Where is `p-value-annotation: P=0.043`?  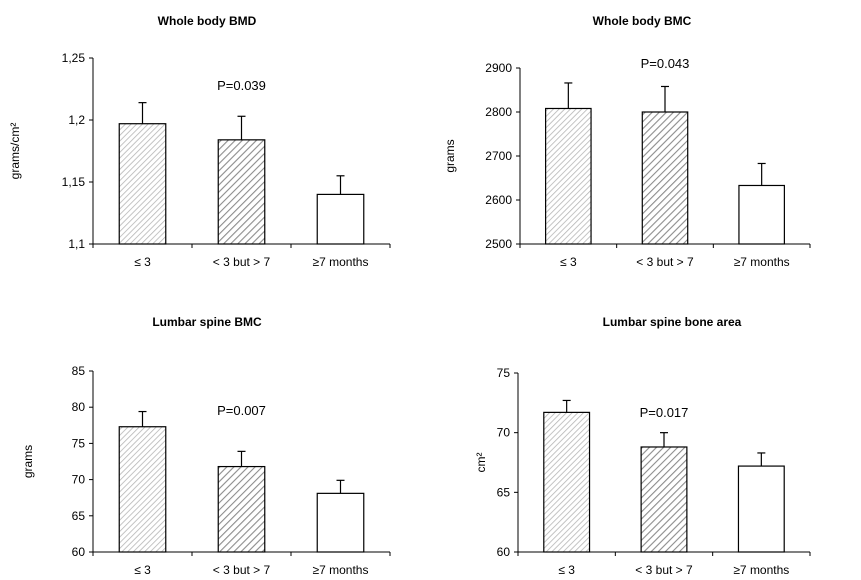 p-value-annotation: P=0.043 is located at coordinates (665, 63).